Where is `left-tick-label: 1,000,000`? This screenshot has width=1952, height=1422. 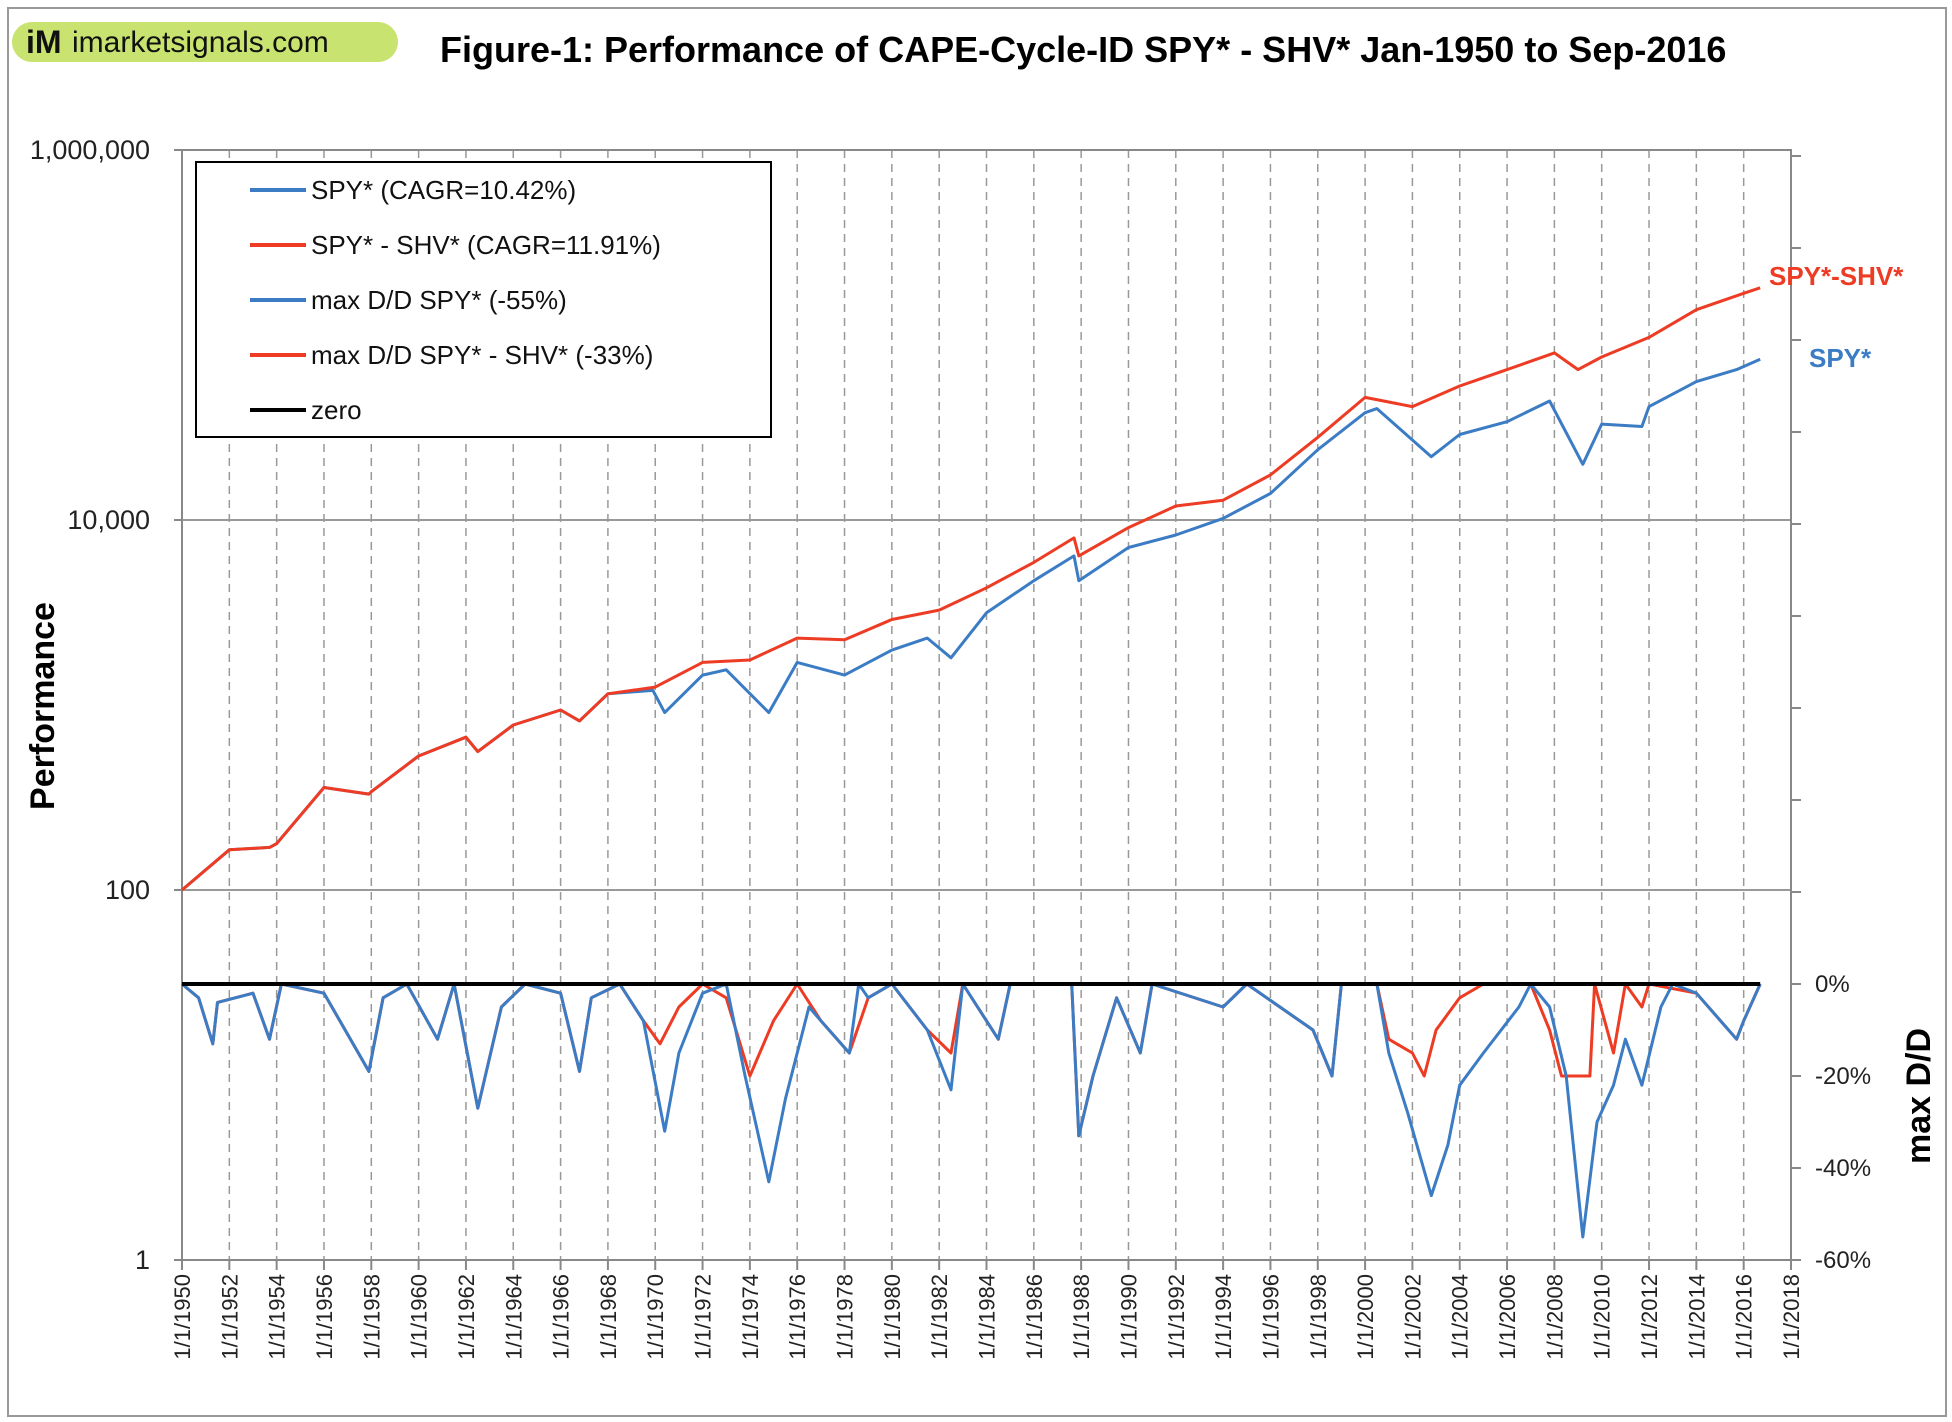 left-tick-label: 1,000,000 is located at coordinates (90, 150).